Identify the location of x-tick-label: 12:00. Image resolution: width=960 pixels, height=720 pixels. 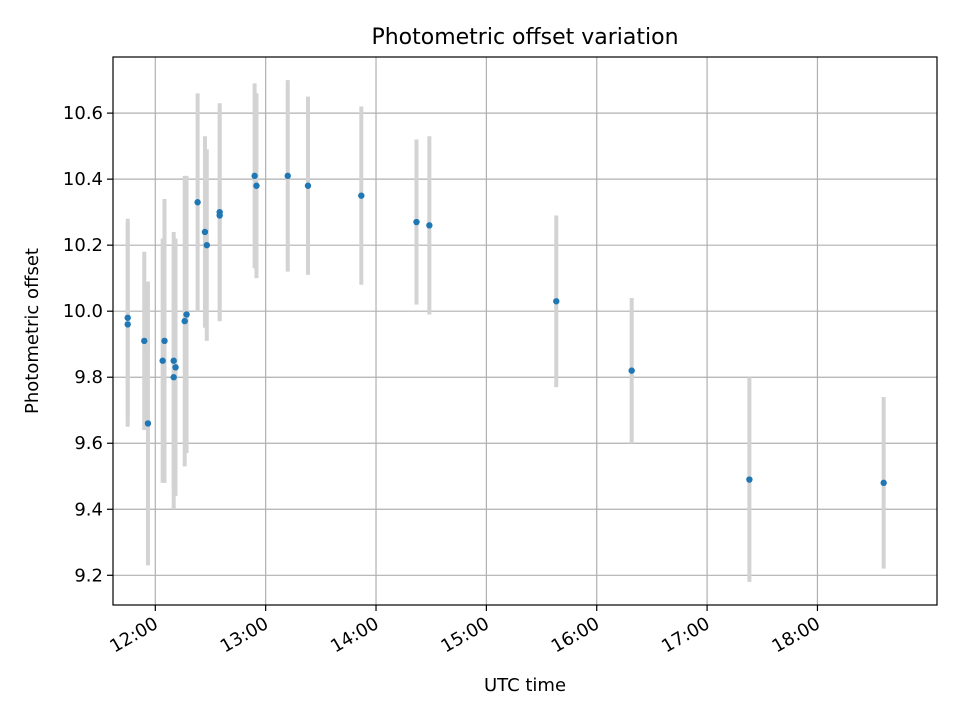
(133, 635).